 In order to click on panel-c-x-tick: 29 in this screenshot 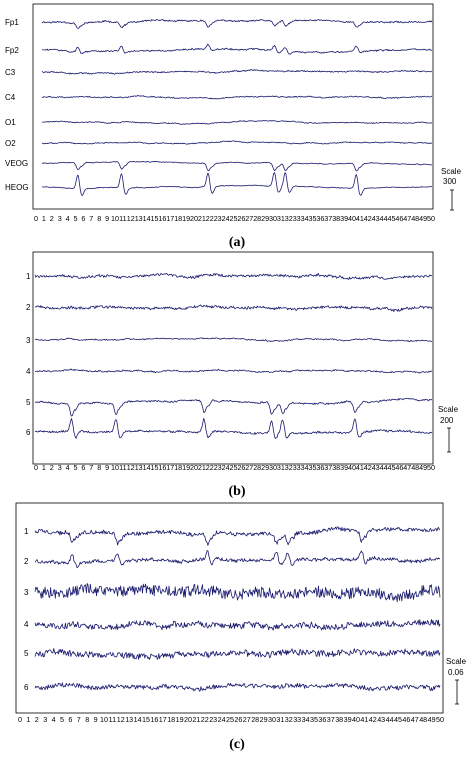, I will do `click(264, 719)`.